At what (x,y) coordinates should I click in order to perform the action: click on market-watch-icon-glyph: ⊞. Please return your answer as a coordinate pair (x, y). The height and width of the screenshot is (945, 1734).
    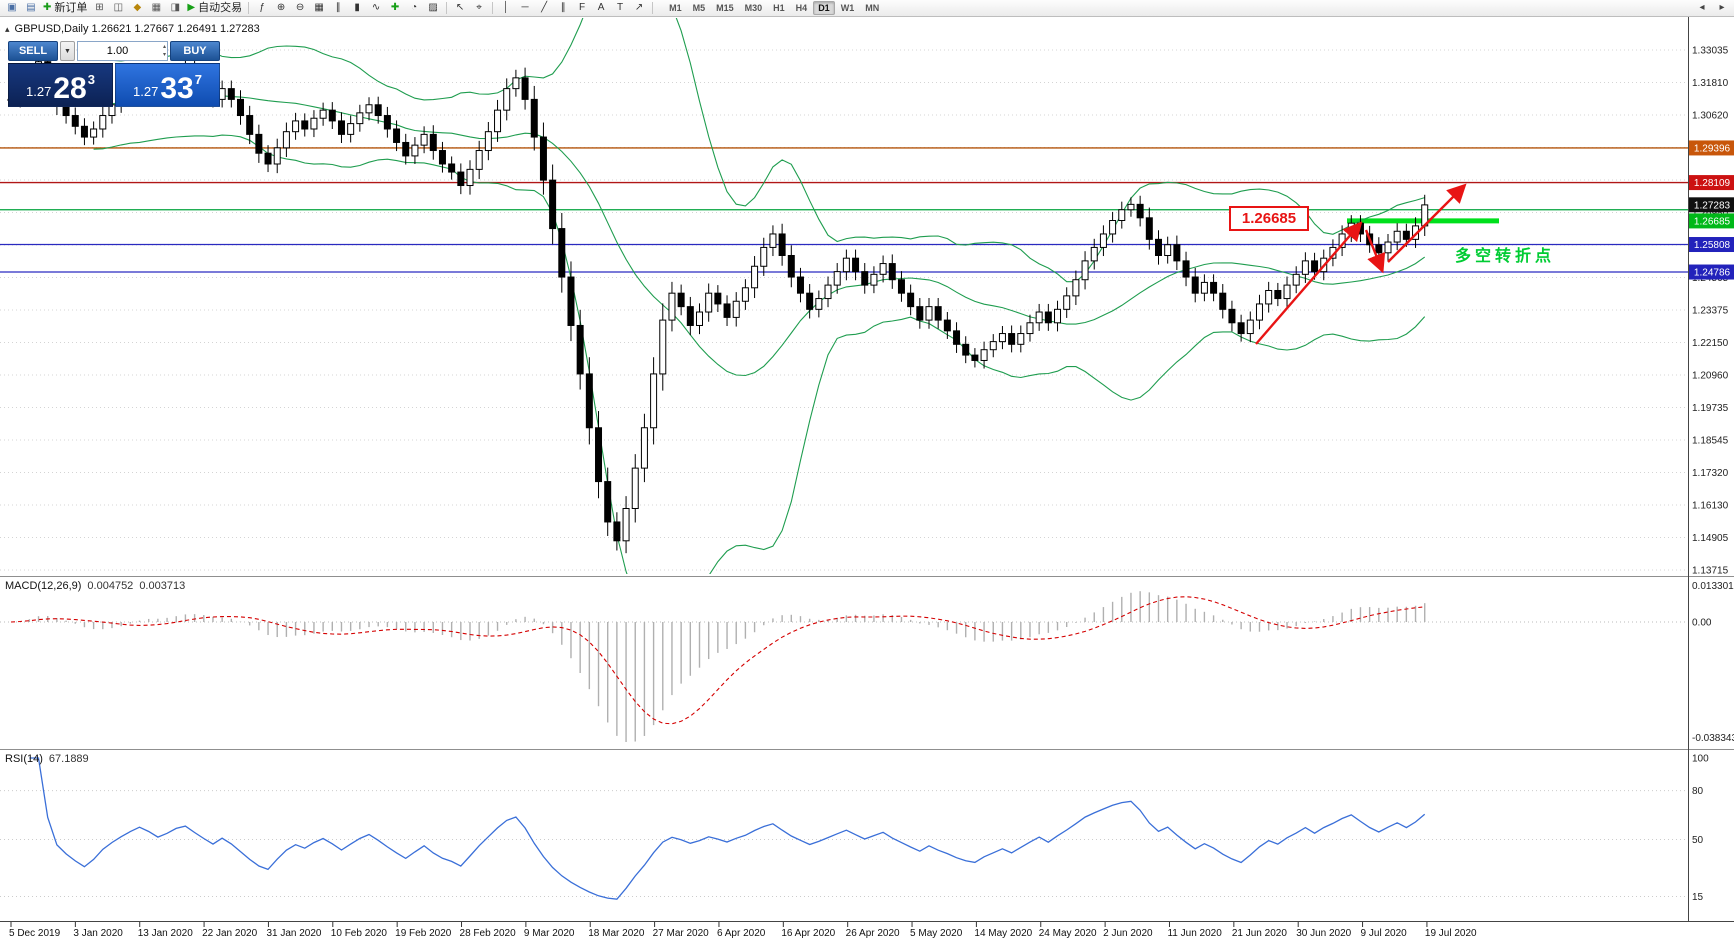
    Looking at the image, I should click on (99, 7).